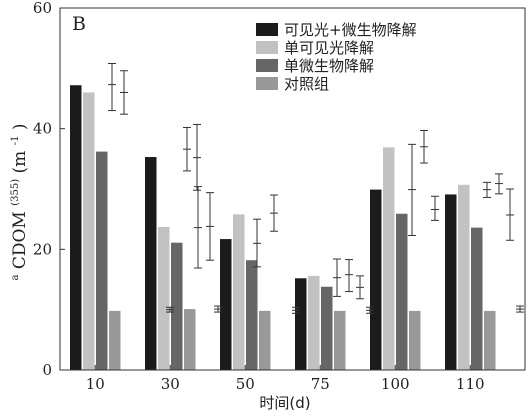 This screenshot has height=416, width=531. What do you see at coordinates (20, 240) in the screenshot?
I see `y-label-main: CDOM` at bounding box center [20, 240].